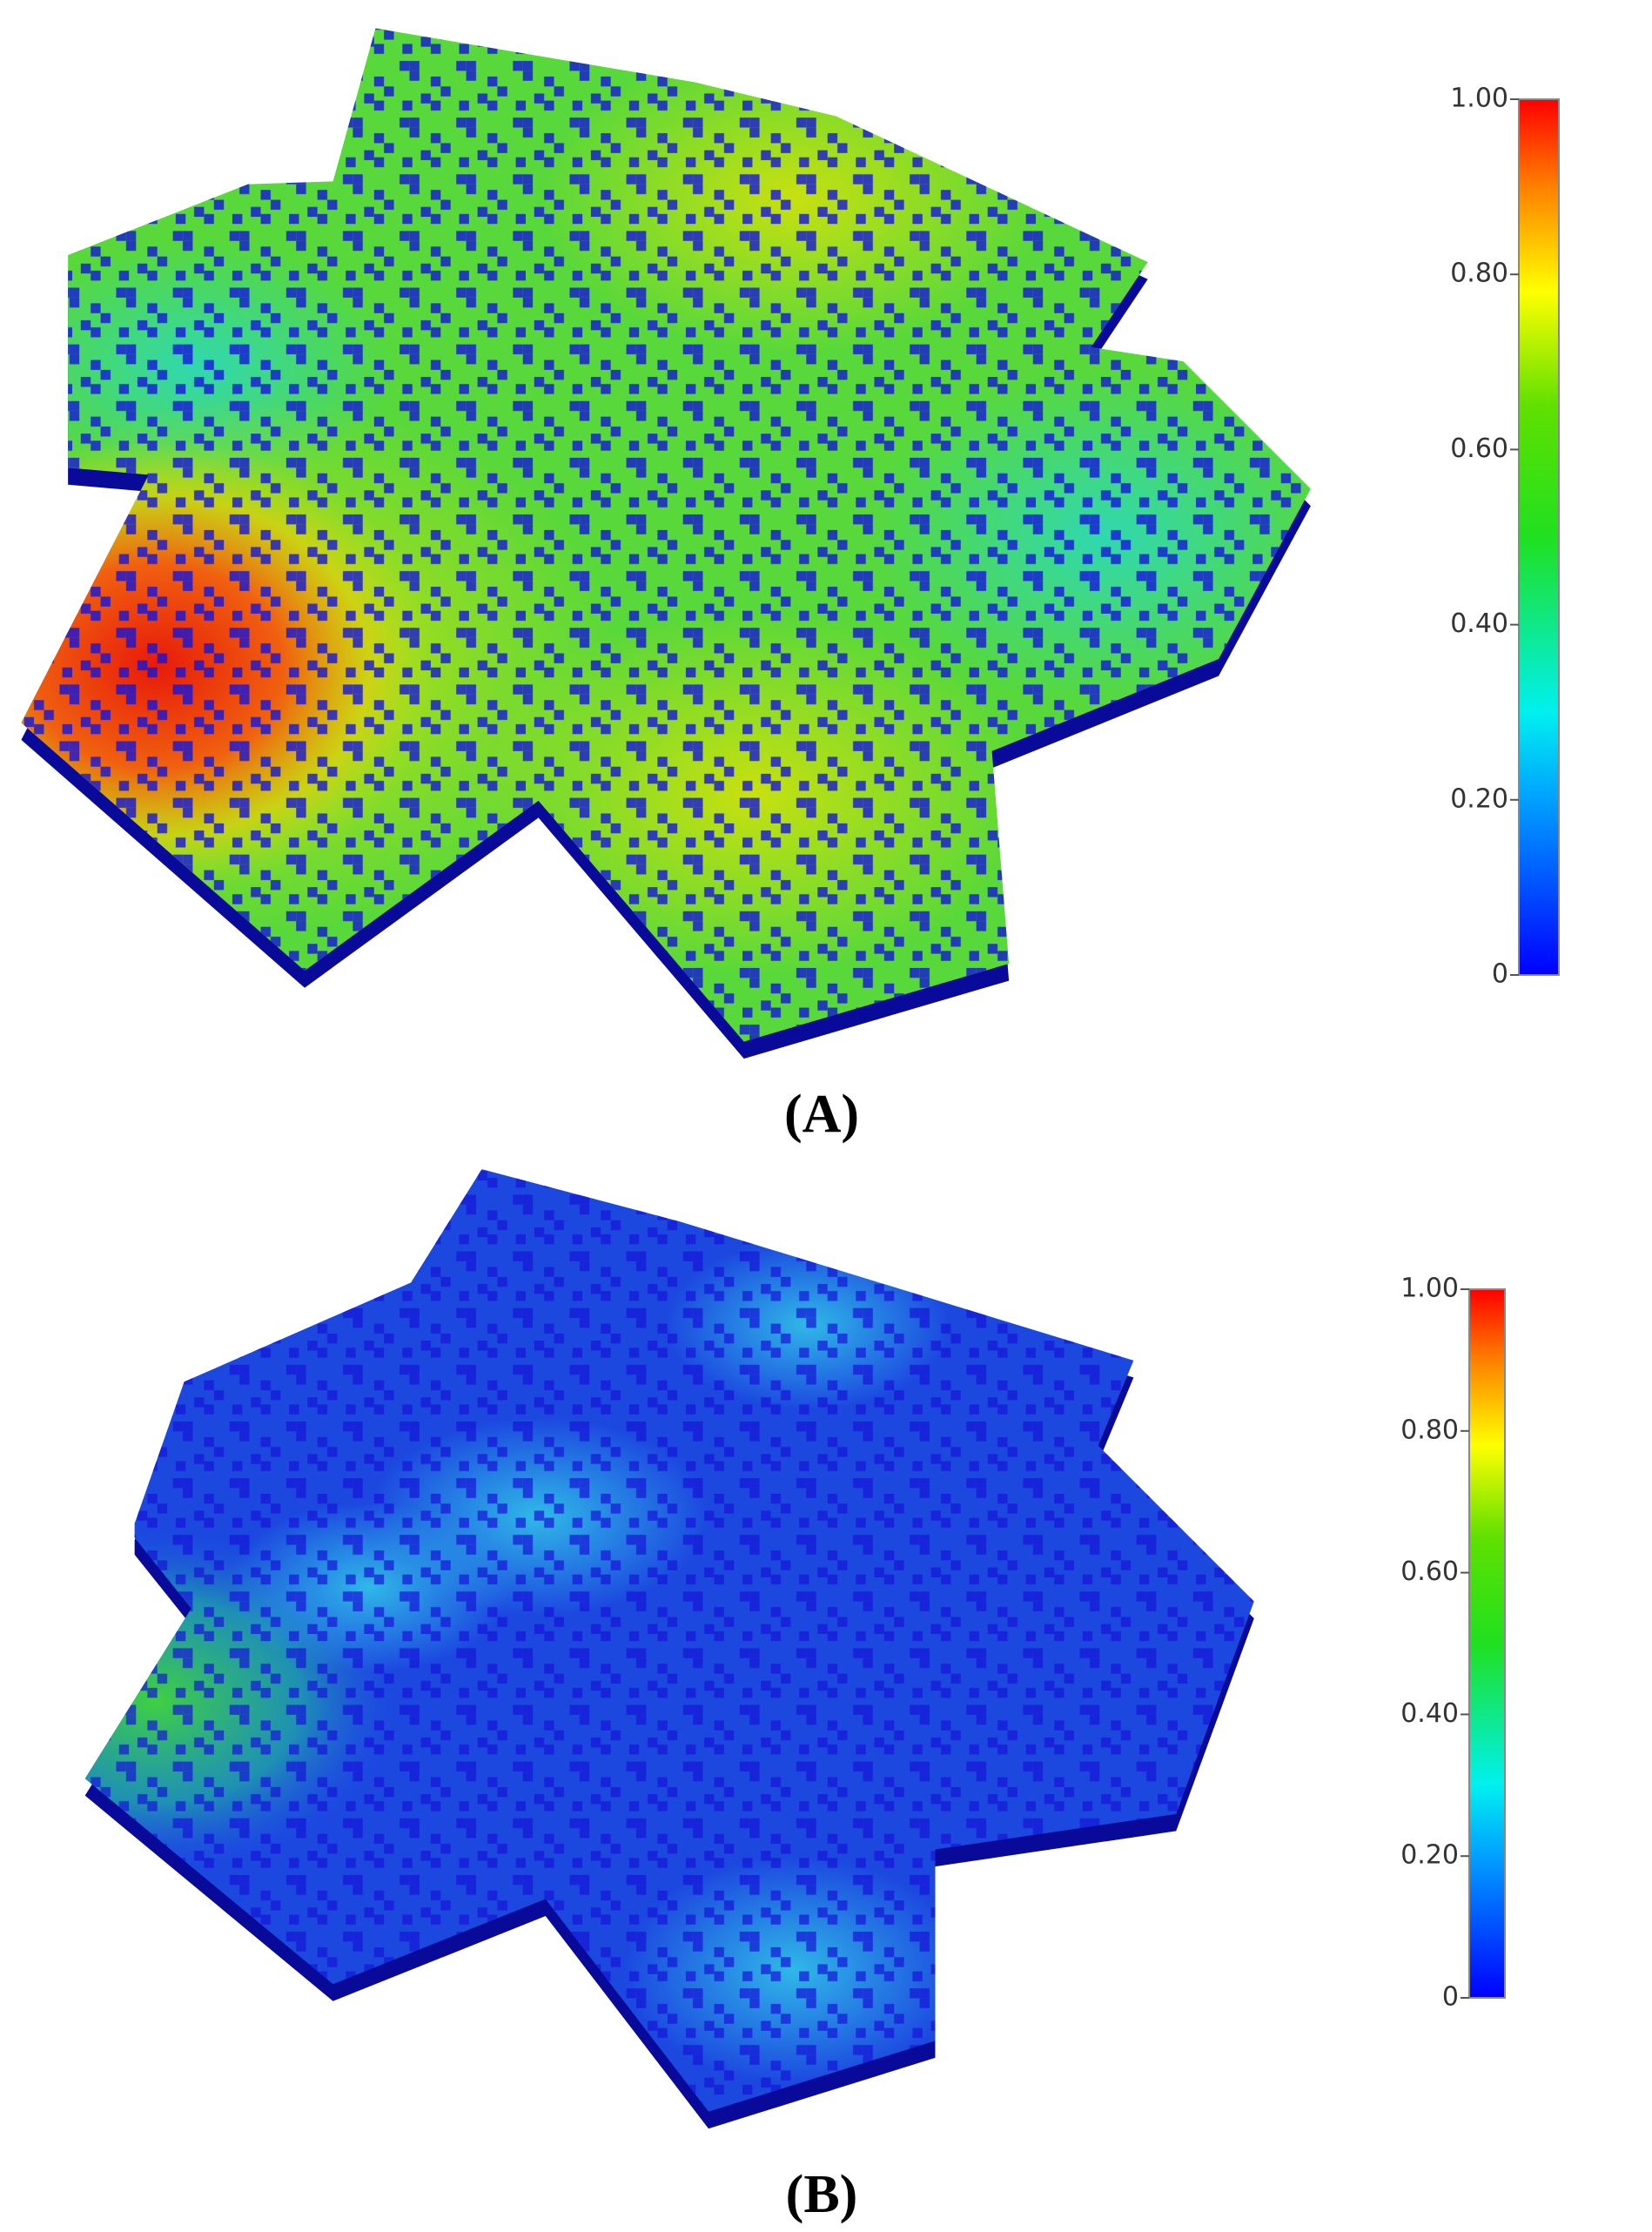  I want to click on panel-label: (A), so click(822, 1114).